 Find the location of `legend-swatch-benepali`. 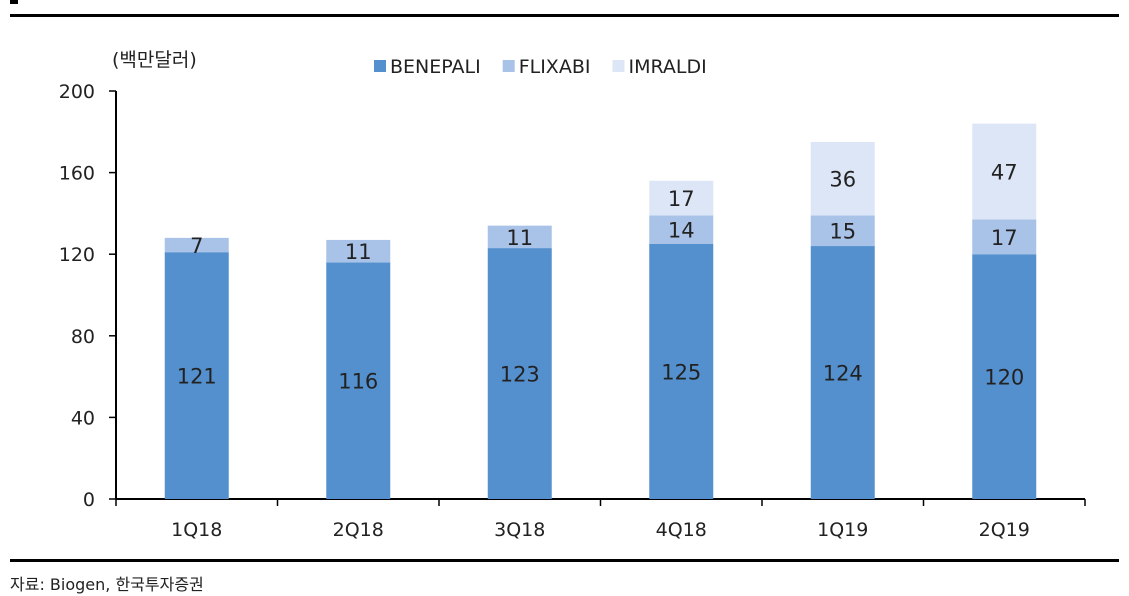

legend-swatch-benepali is located at coordinates (380, 66).